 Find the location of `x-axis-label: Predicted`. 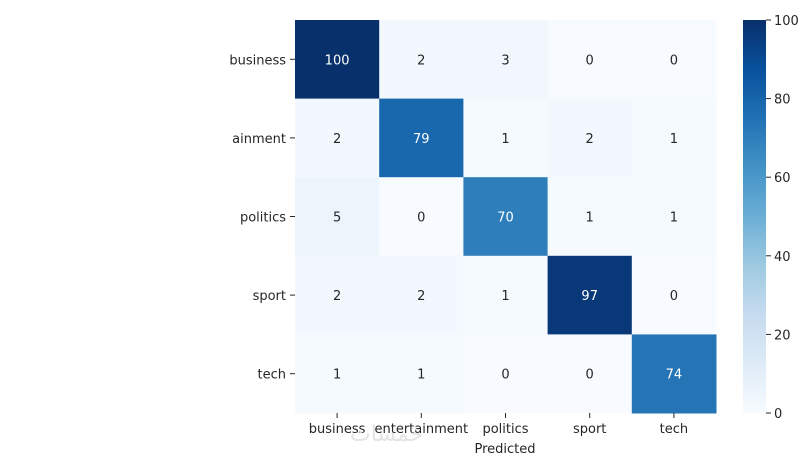

x-axis-label: Predicted is located at coordinates (504, 449).